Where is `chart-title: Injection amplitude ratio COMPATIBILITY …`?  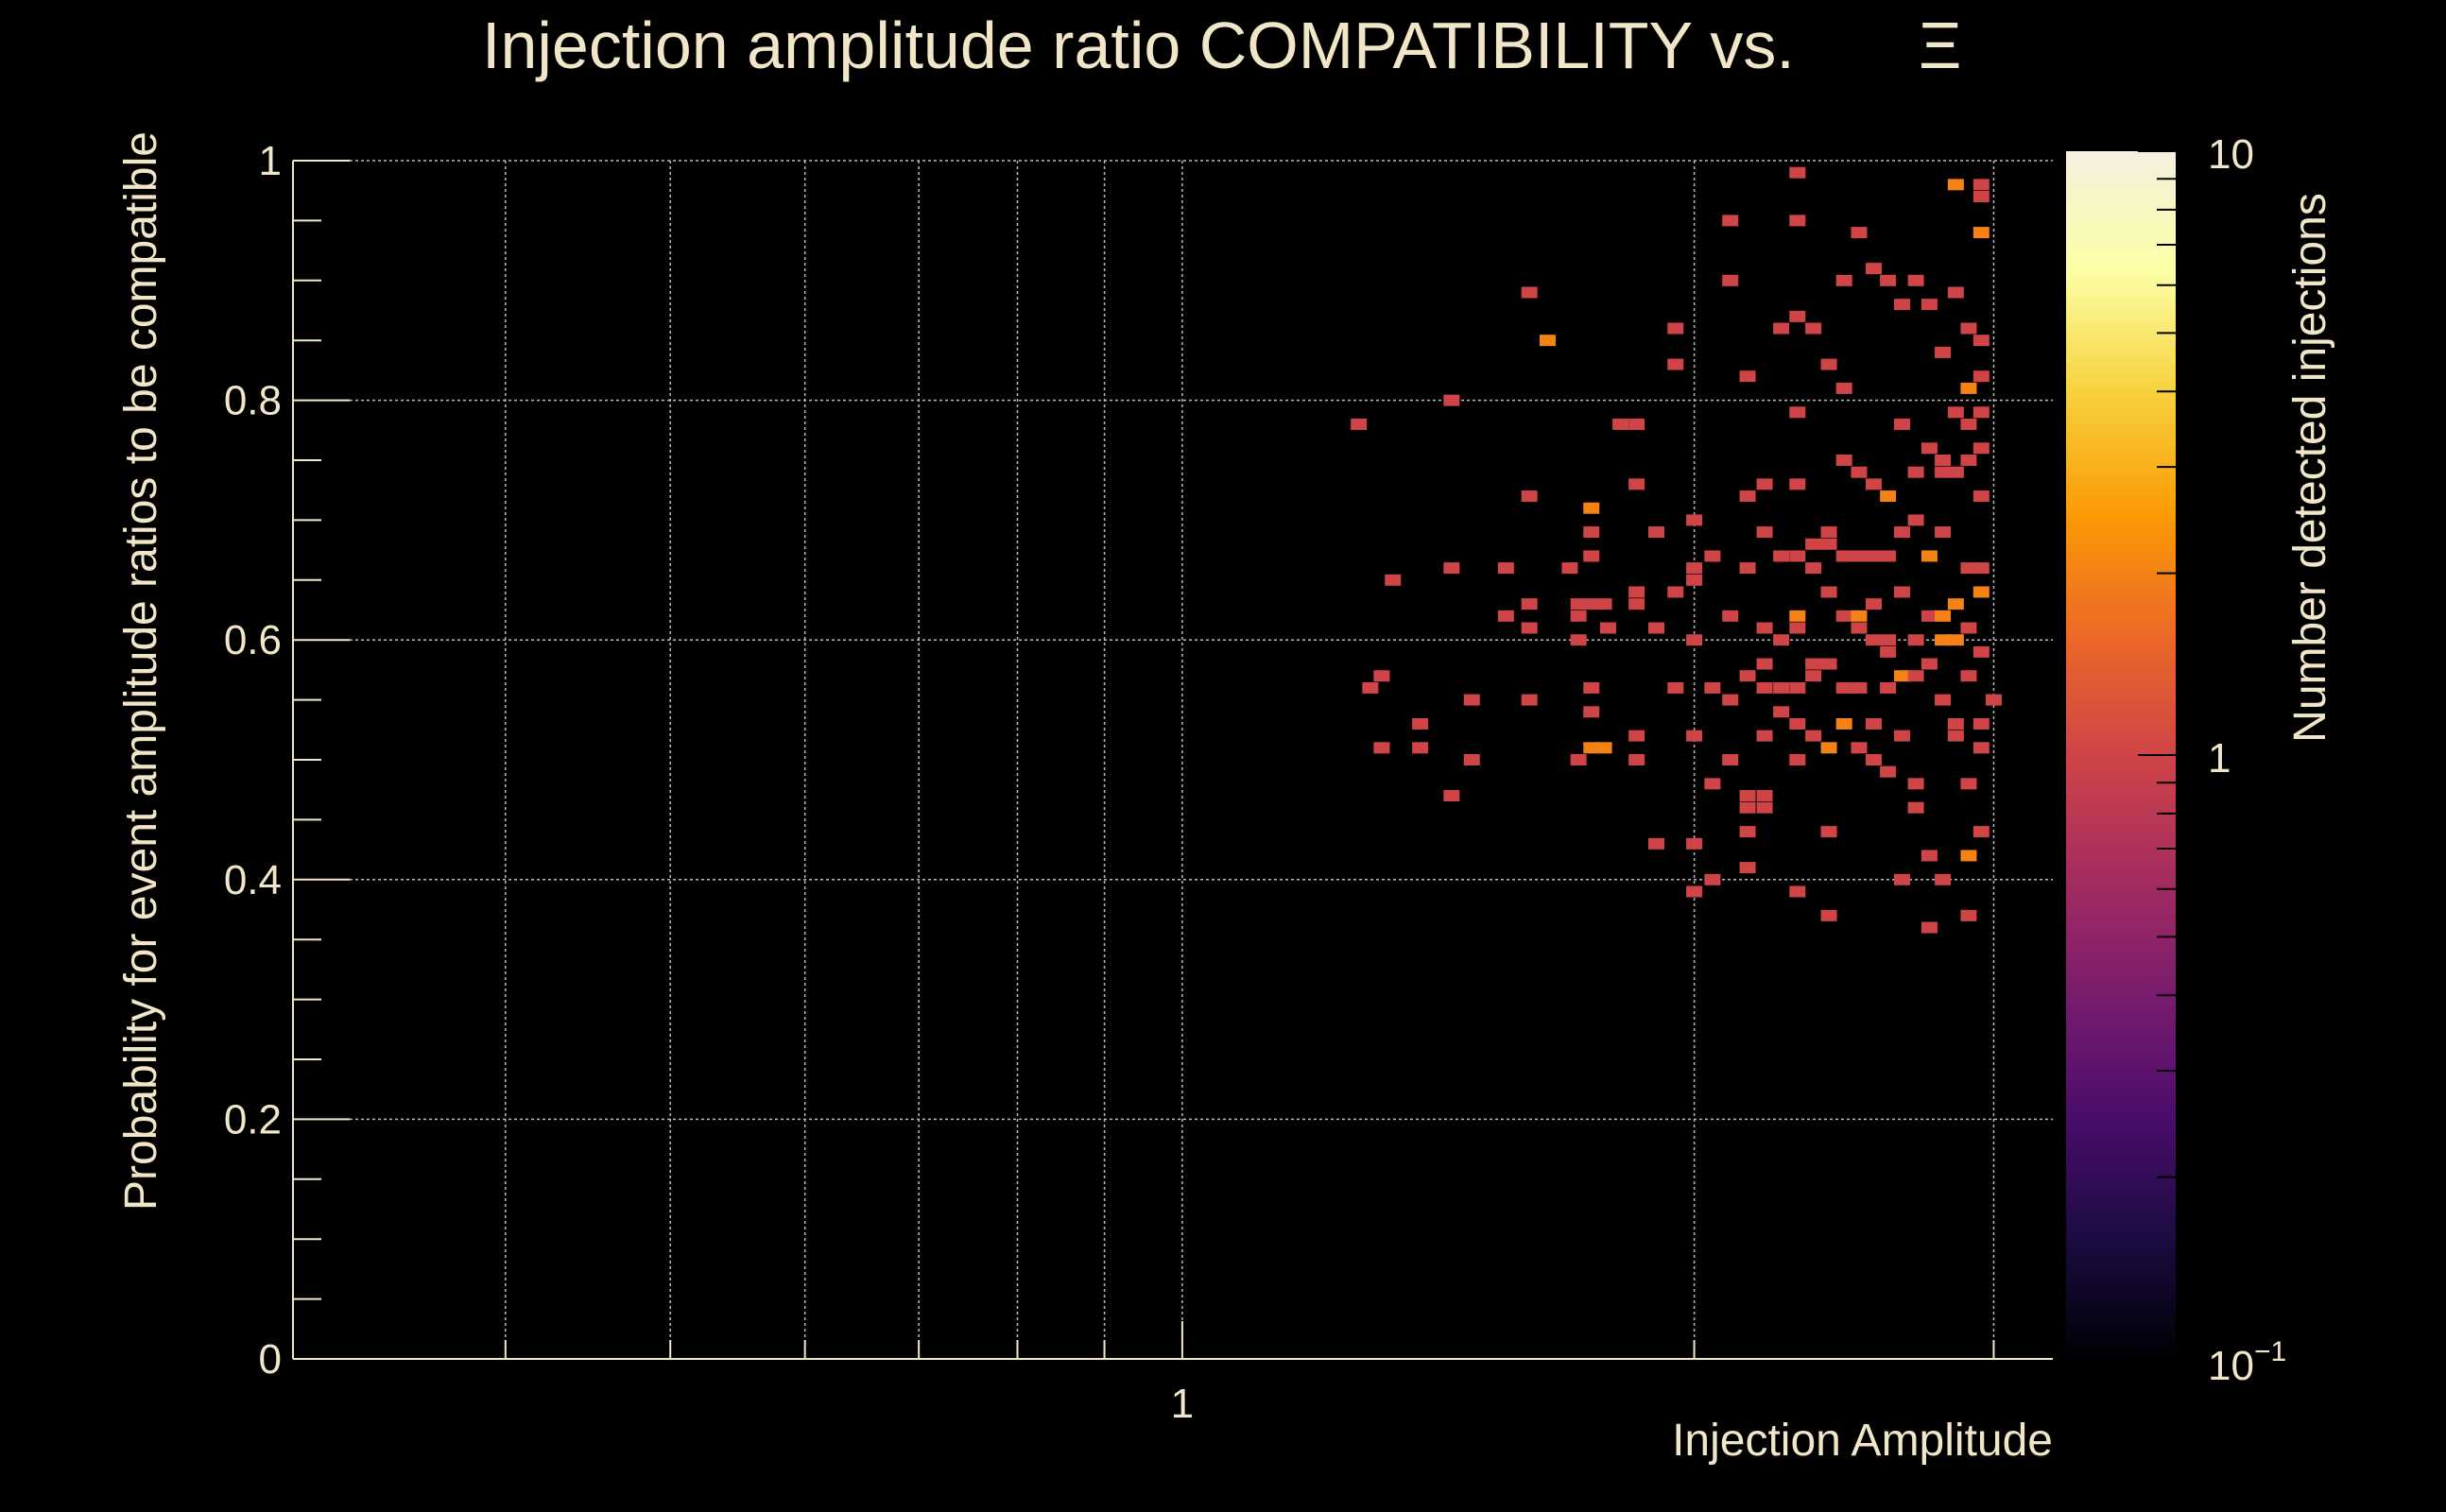 chart-title: Injection amplitude ratio COMPATIBILITY … is located at coordinates (1138, 45).